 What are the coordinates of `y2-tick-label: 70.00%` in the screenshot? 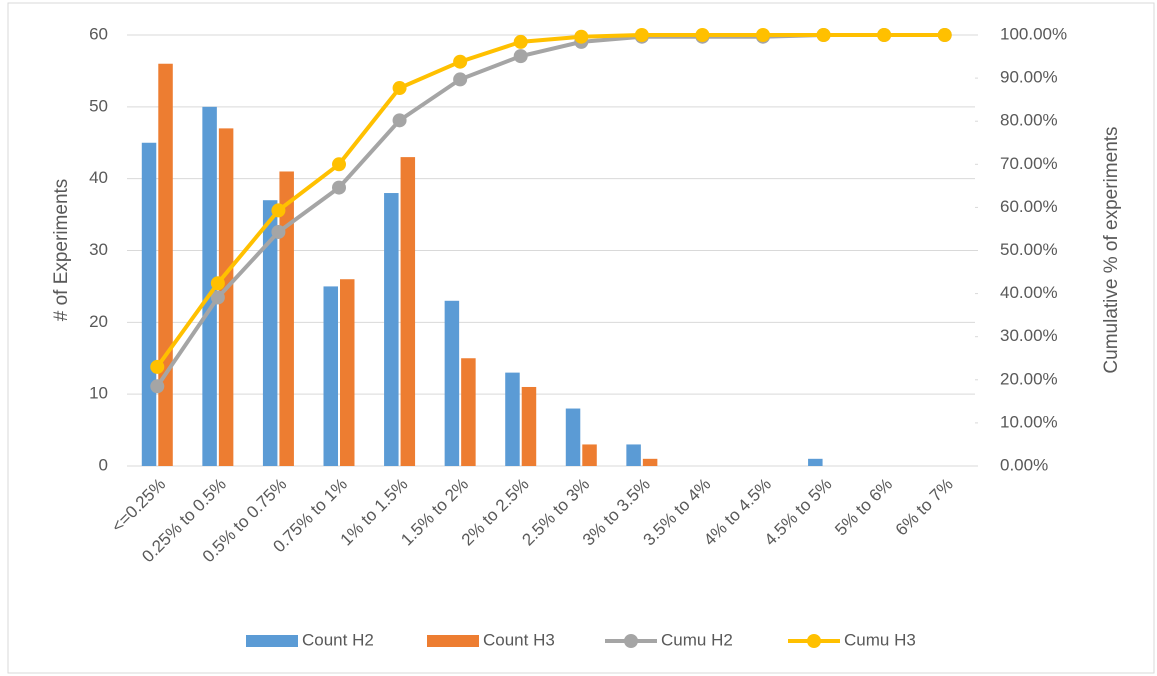 It's located at (1029, 163).